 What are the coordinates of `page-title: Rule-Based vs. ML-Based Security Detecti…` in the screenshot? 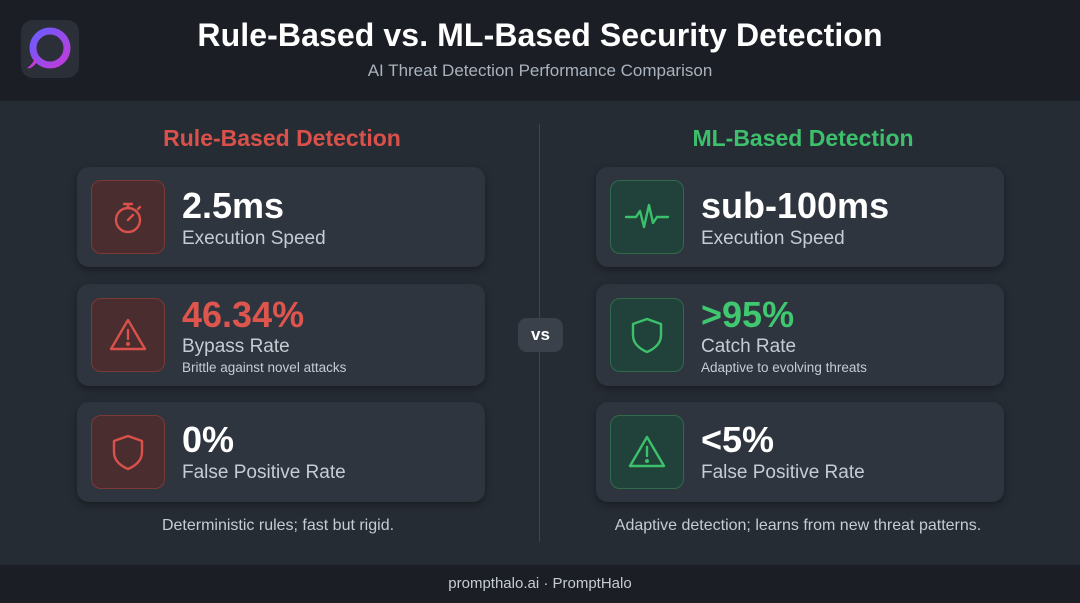 It's located at (540, 35).